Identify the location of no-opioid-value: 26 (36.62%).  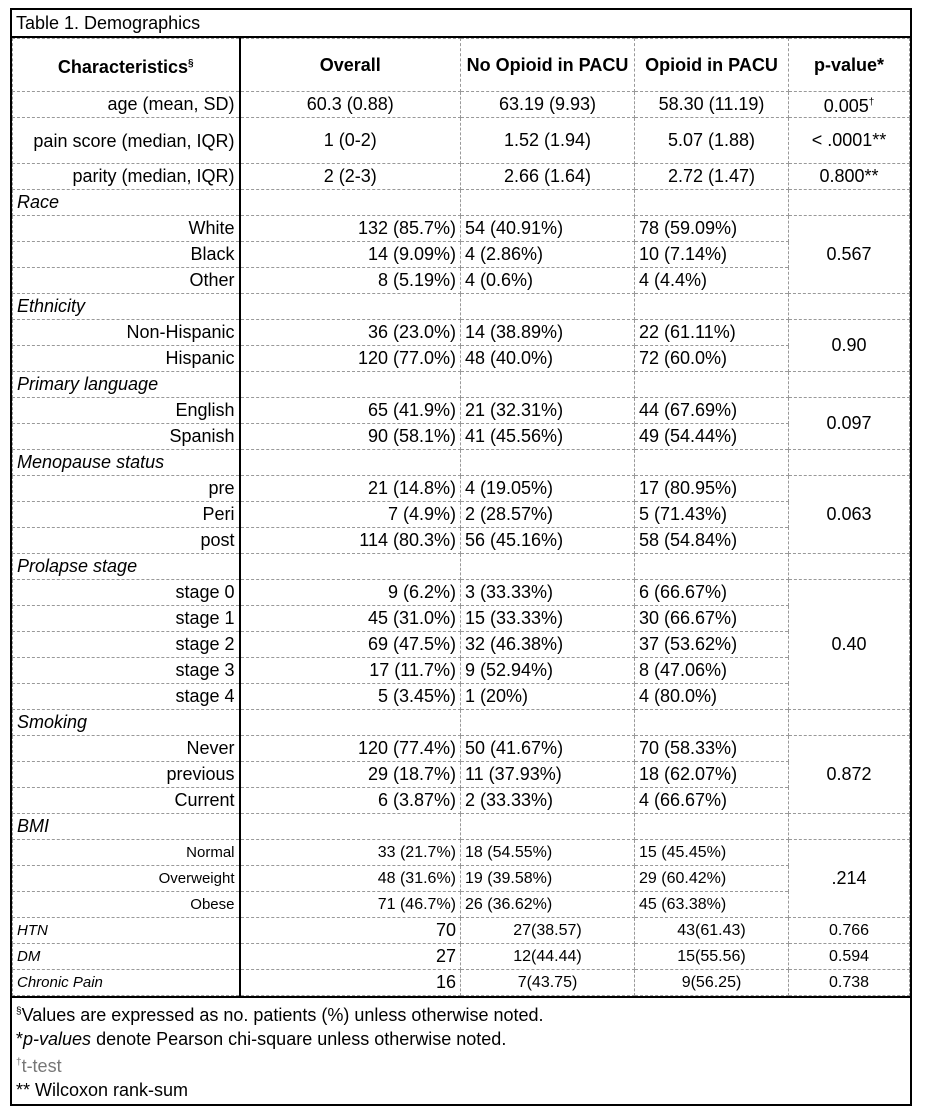
(547, 904).